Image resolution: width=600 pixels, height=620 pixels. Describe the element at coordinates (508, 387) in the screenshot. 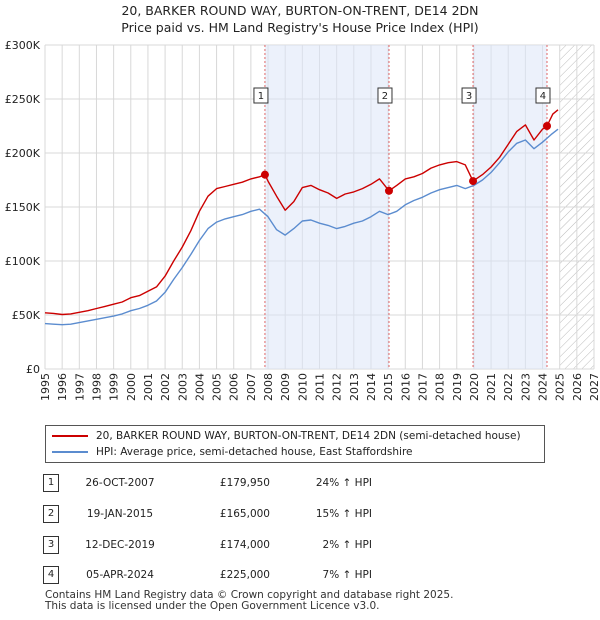

I see `x-tick-label: 2022` at that location.